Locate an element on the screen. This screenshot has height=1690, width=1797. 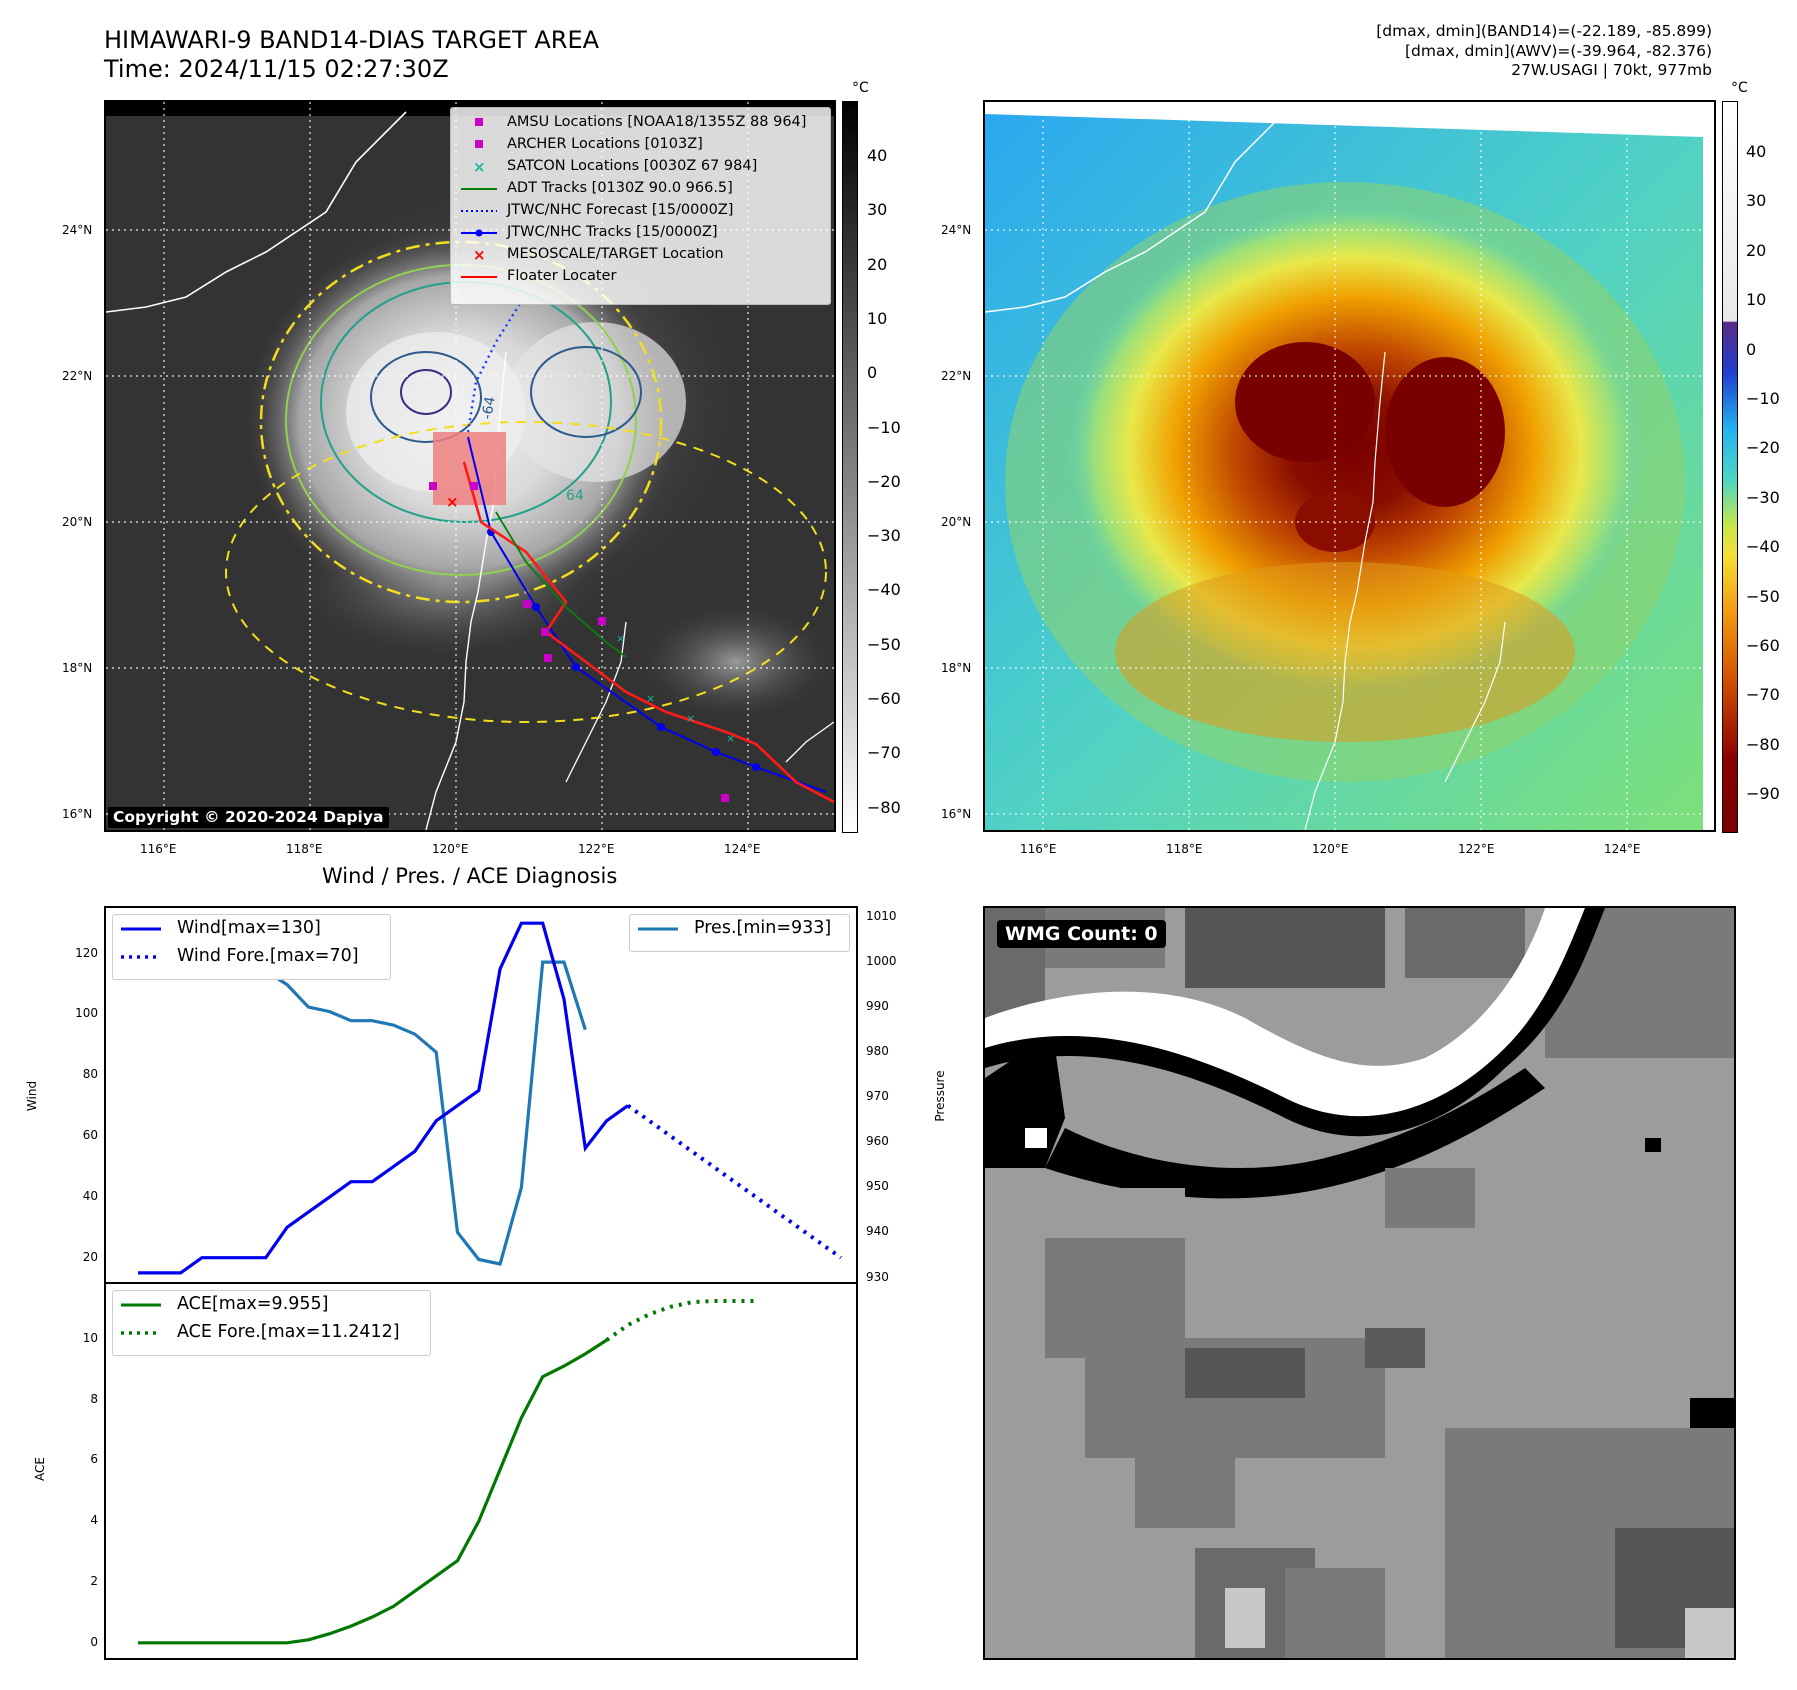
ace-y-tick-label: 4 is located at coordinates (94, 1520).